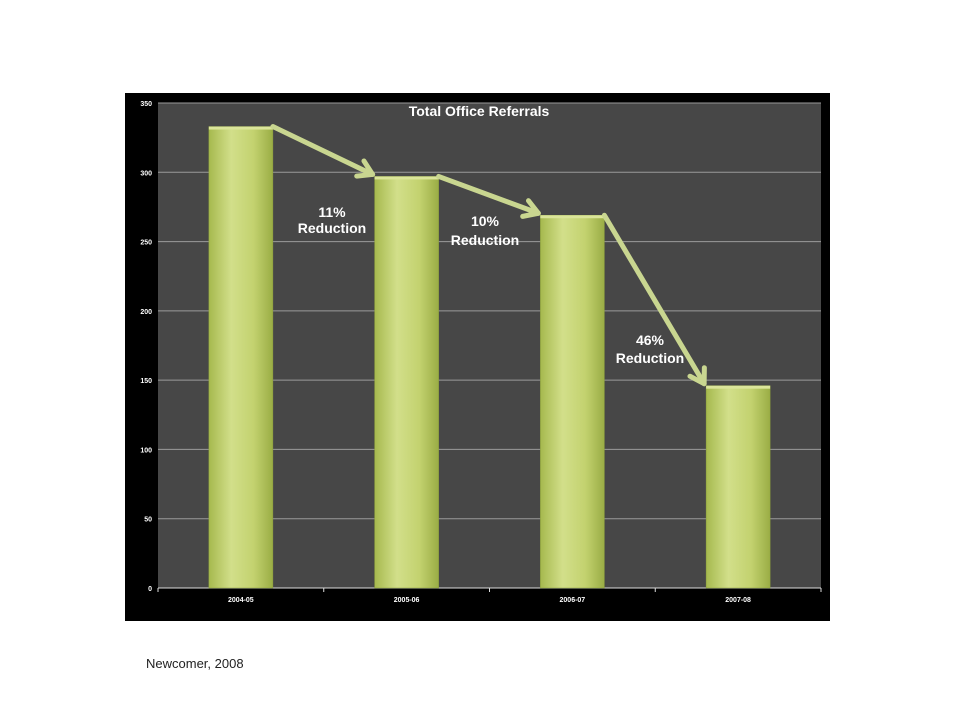 The image size is (960, 720). Describe the element at coordinates (146, 104) in the screenshot. I see `y-tick-label: 350` at that location.